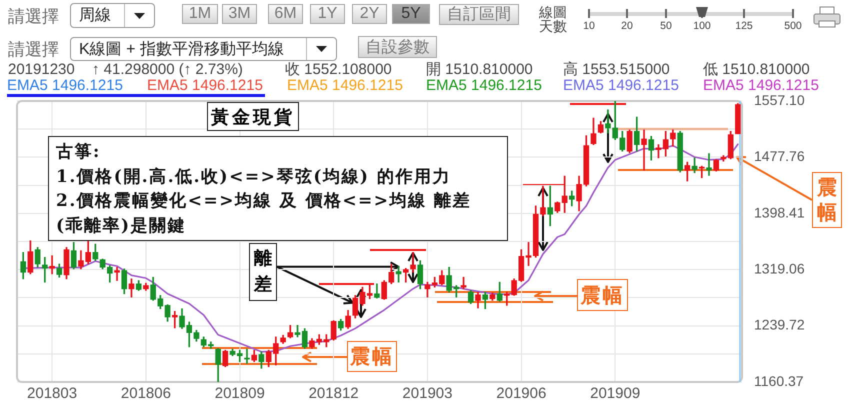  I want to click on x-tick-label: 201909, so click(615, 393).